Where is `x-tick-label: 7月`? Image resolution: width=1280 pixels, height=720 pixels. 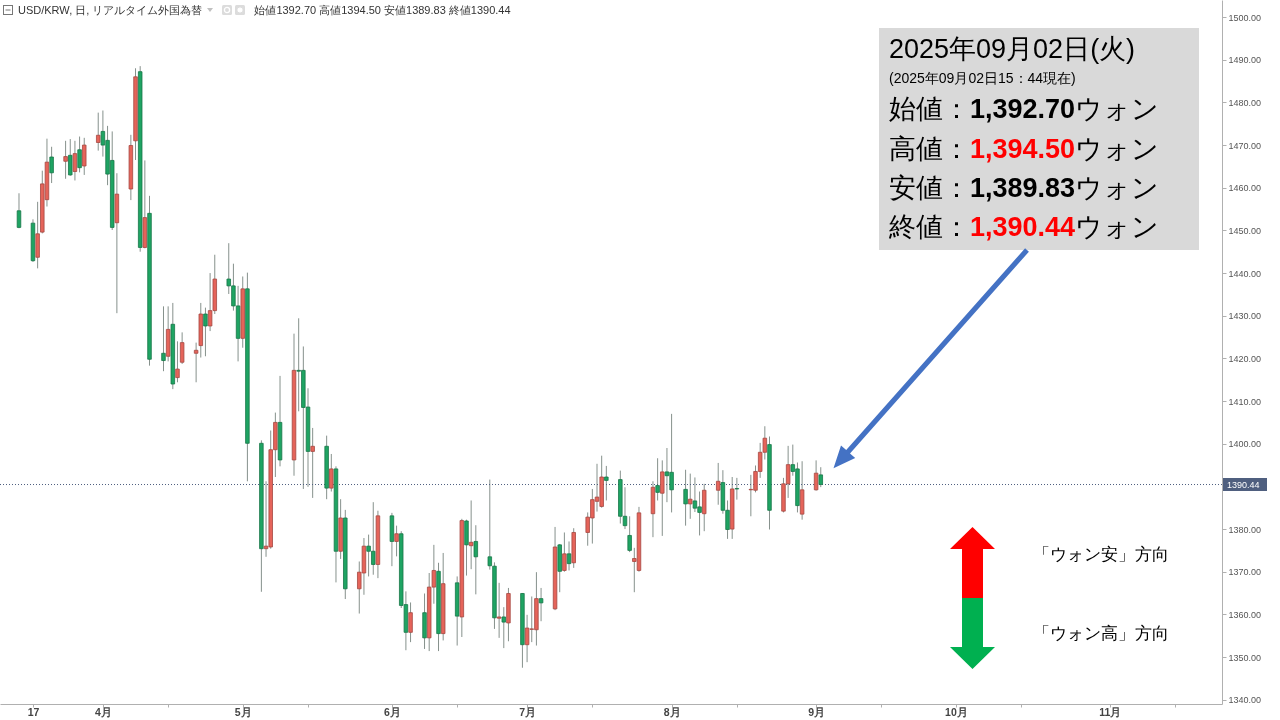 x-tick-label: 7月 is located at coordinates (528, 711).